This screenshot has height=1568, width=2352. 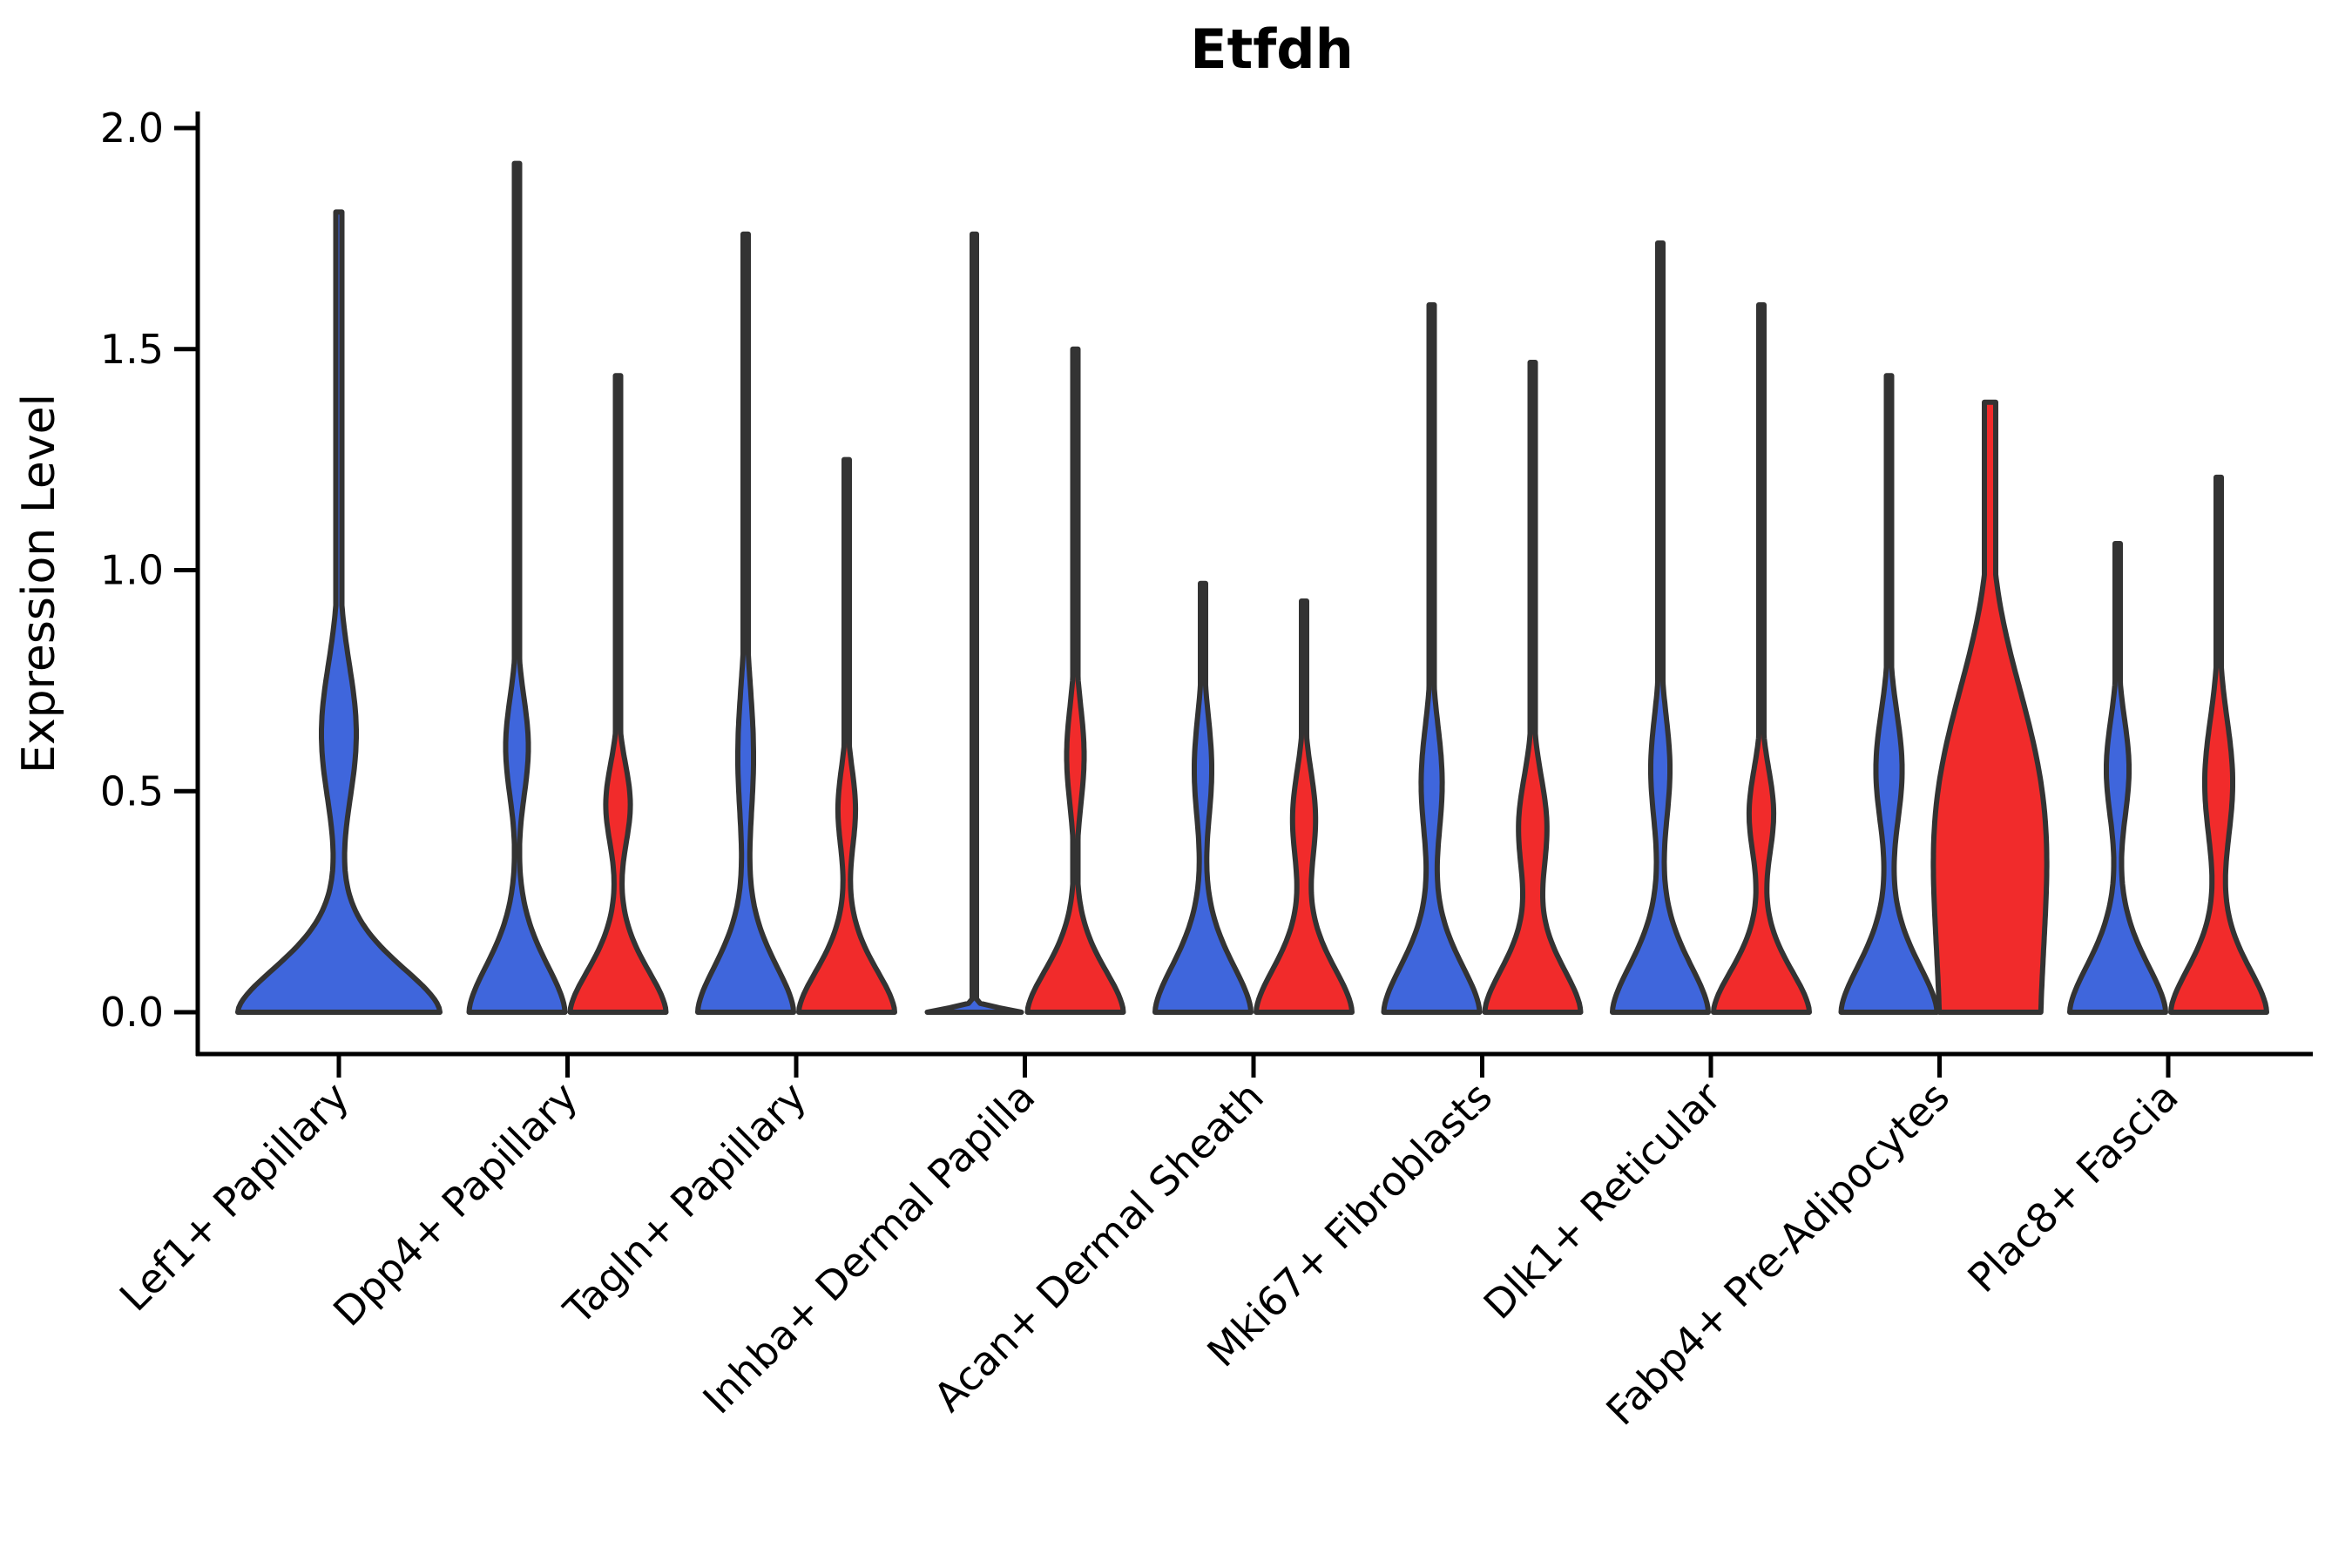 What do you see at coordinates (1889, 694) in the screenshot?
I see `violin-fabp4-pre-adipocytes-blue` at bounding box center [1889, 694].